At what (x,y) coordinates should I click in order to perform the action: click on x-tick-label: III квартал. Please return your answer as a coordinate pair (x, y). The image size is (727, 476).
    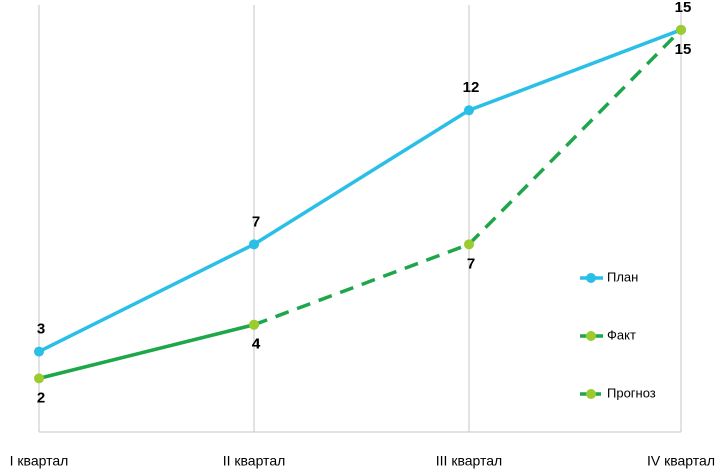
    Looking at the image, I should click on (469, 461).